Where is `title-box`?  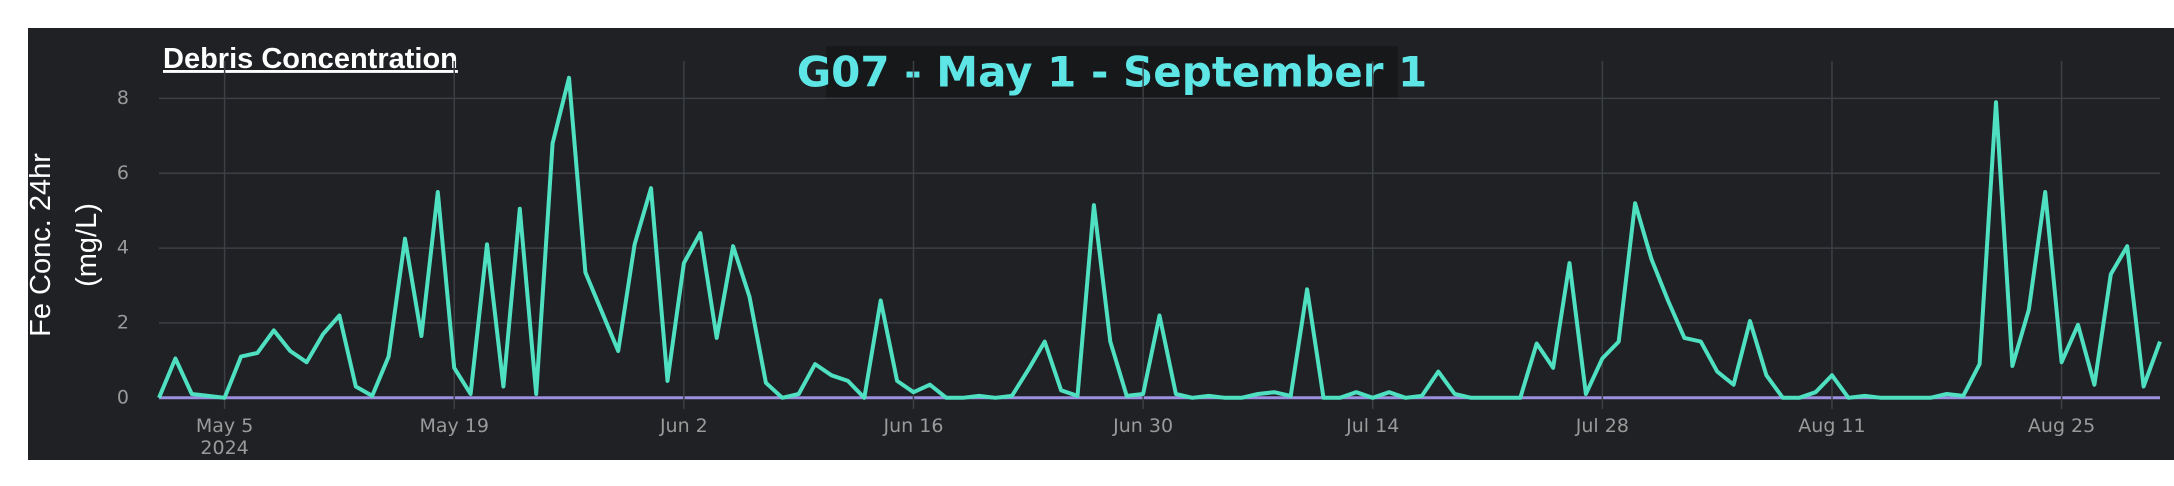 title-box is located at coordinates (1112, 73).